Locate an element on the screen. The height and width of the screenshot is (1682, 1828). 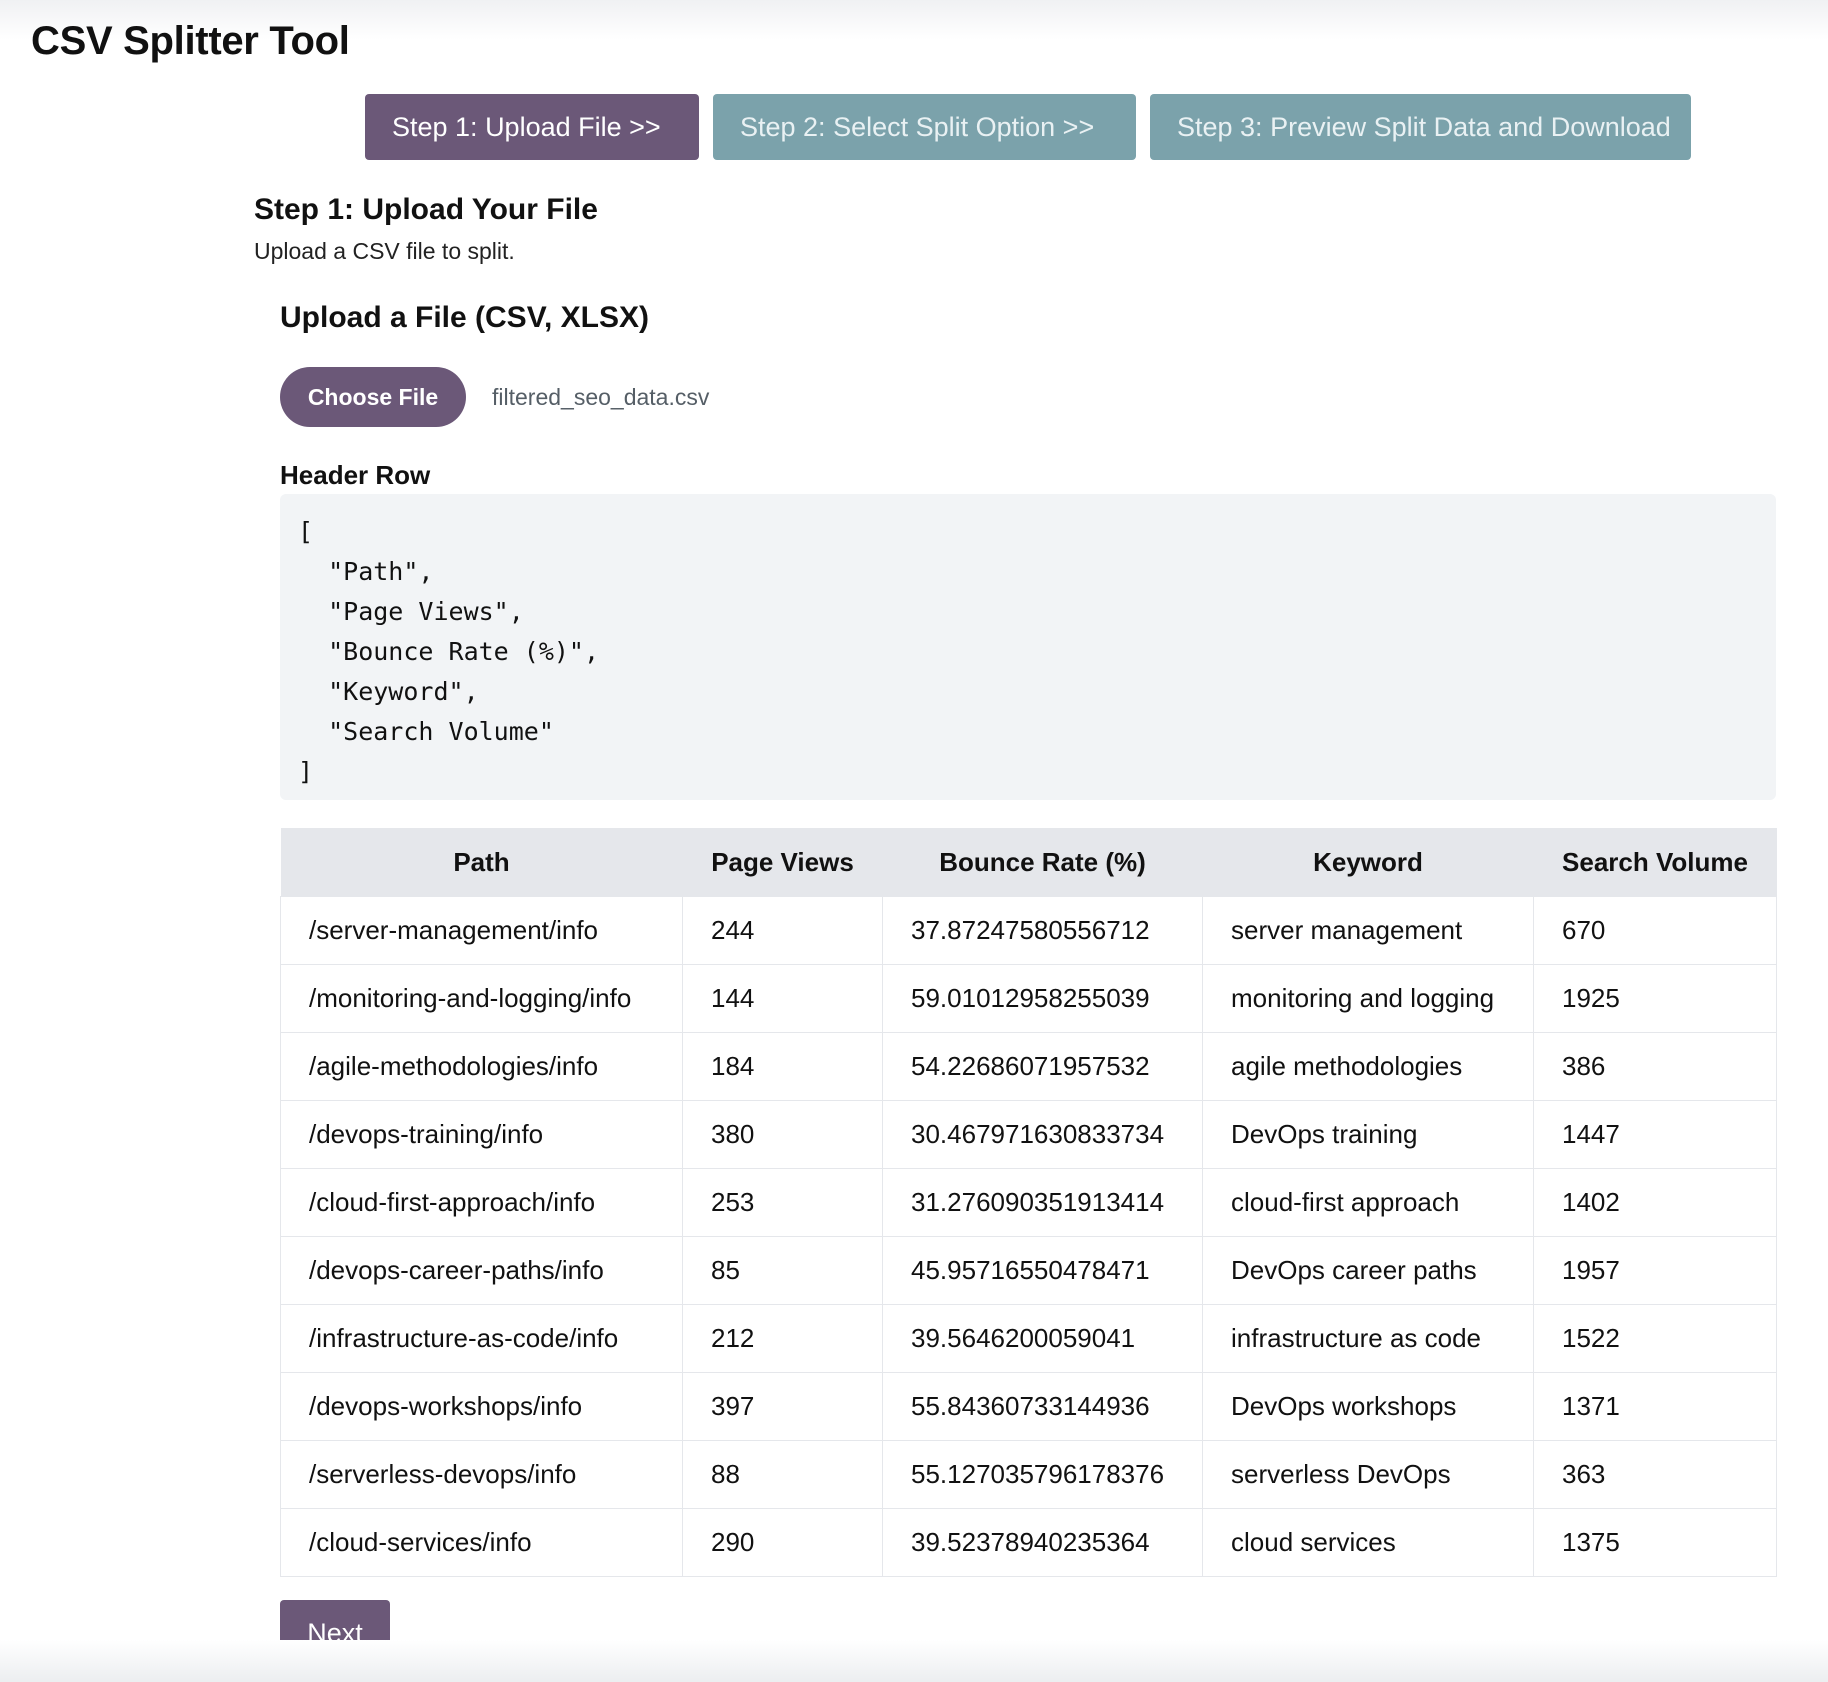
selected-file-name: filtered_seo_data.csv is located at coordinates (601, 397).